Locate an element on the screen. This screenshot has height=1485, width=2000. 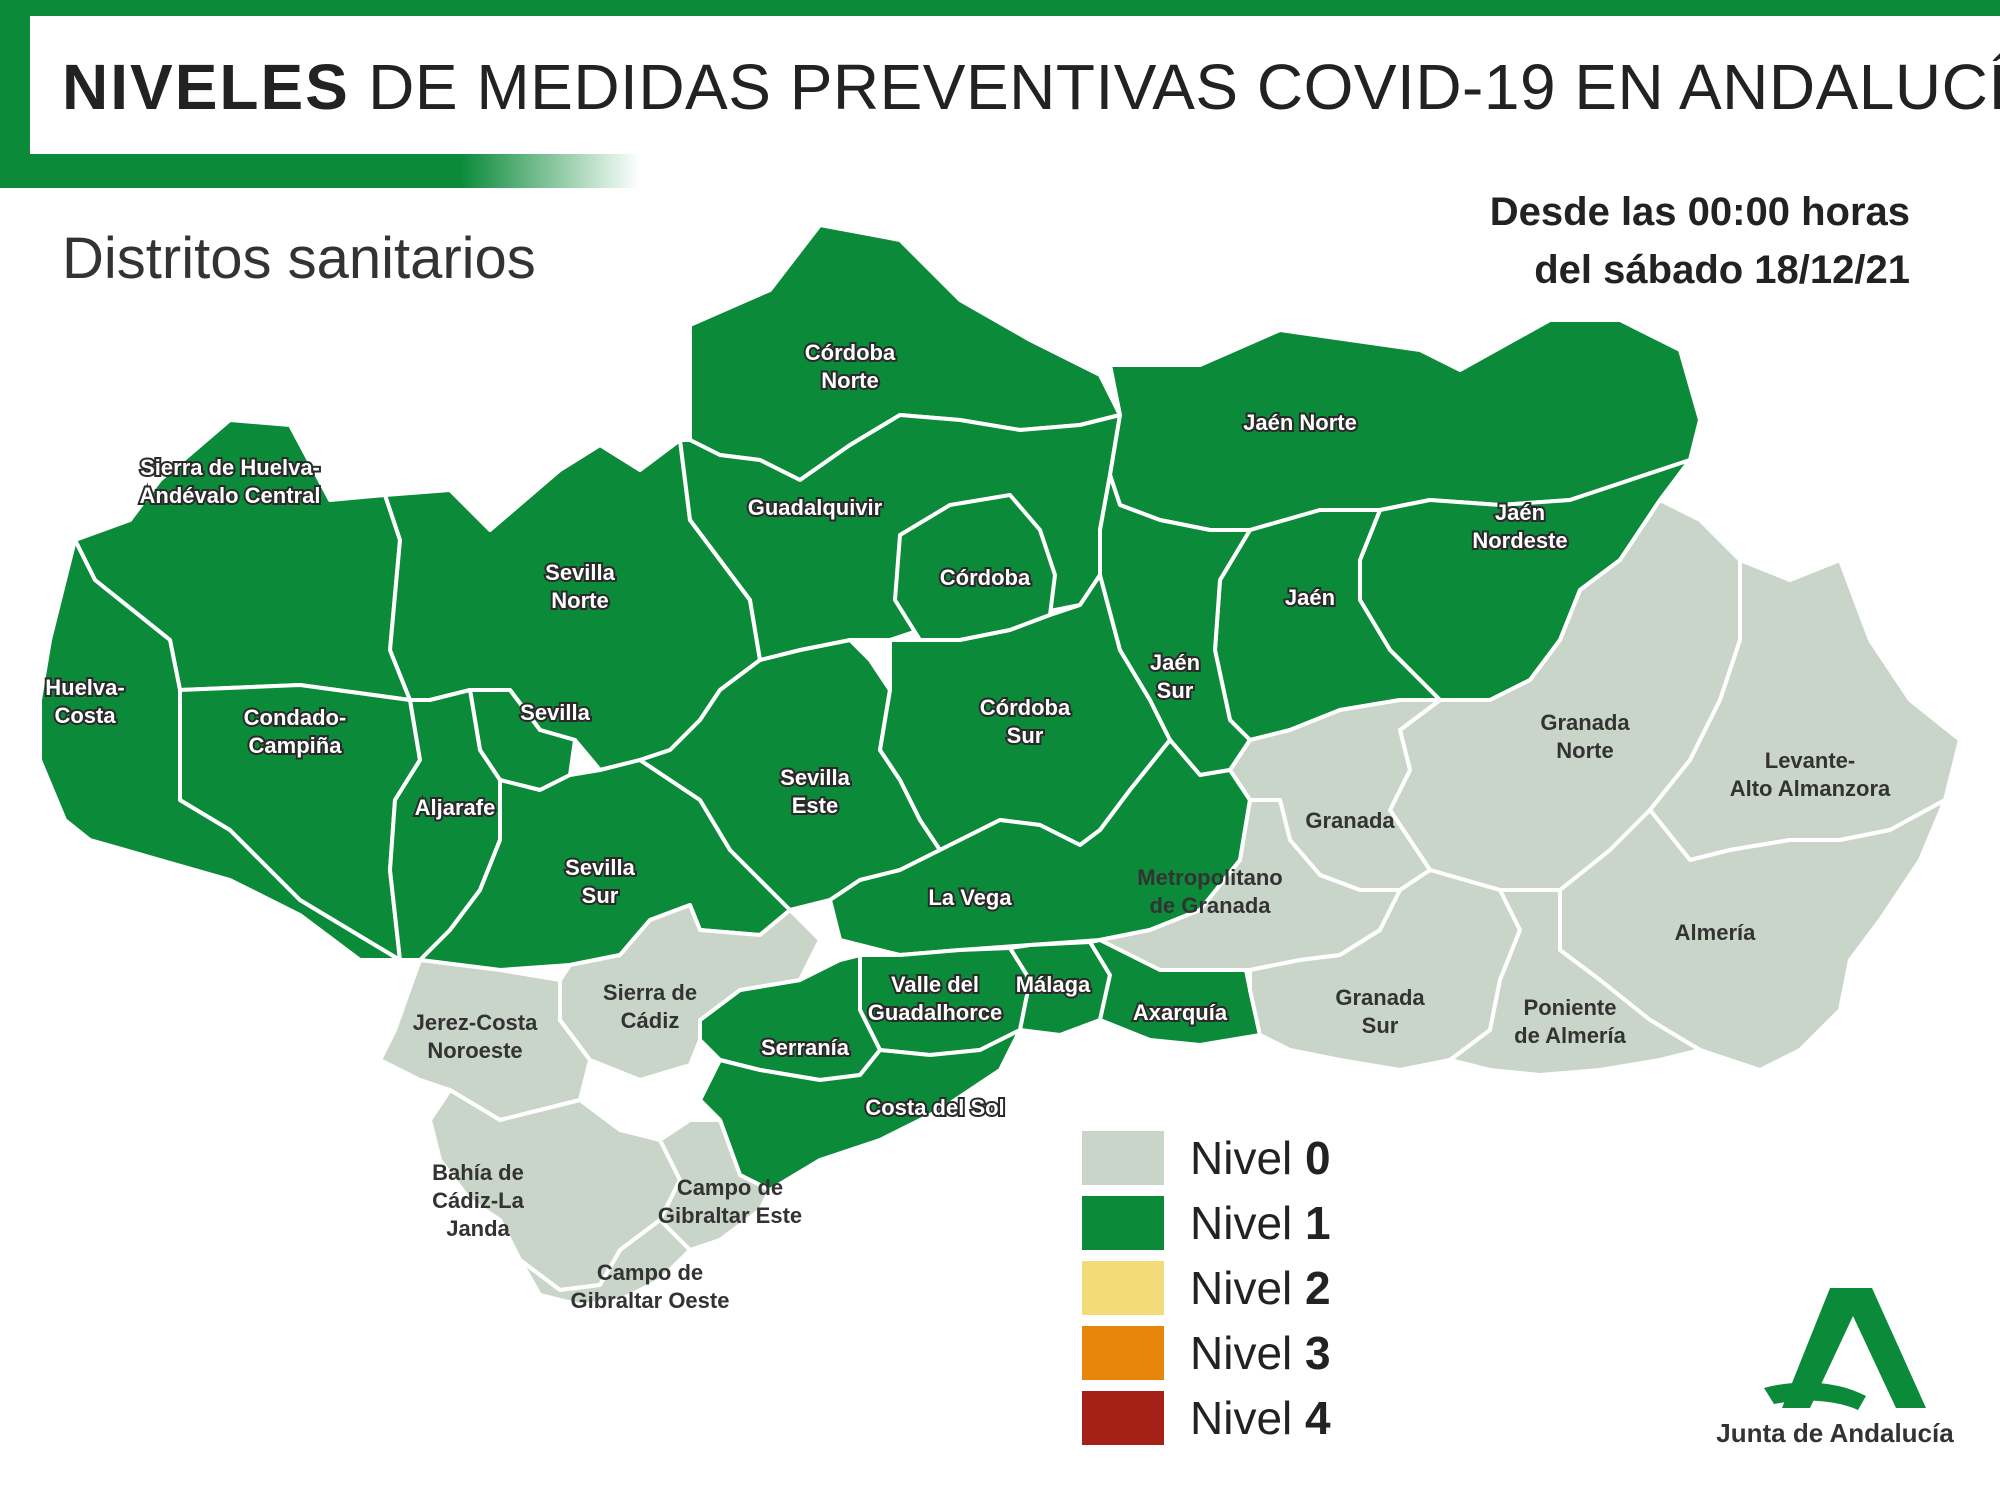
district-label-line: Bahía de is located at coordinates (478, 1172).